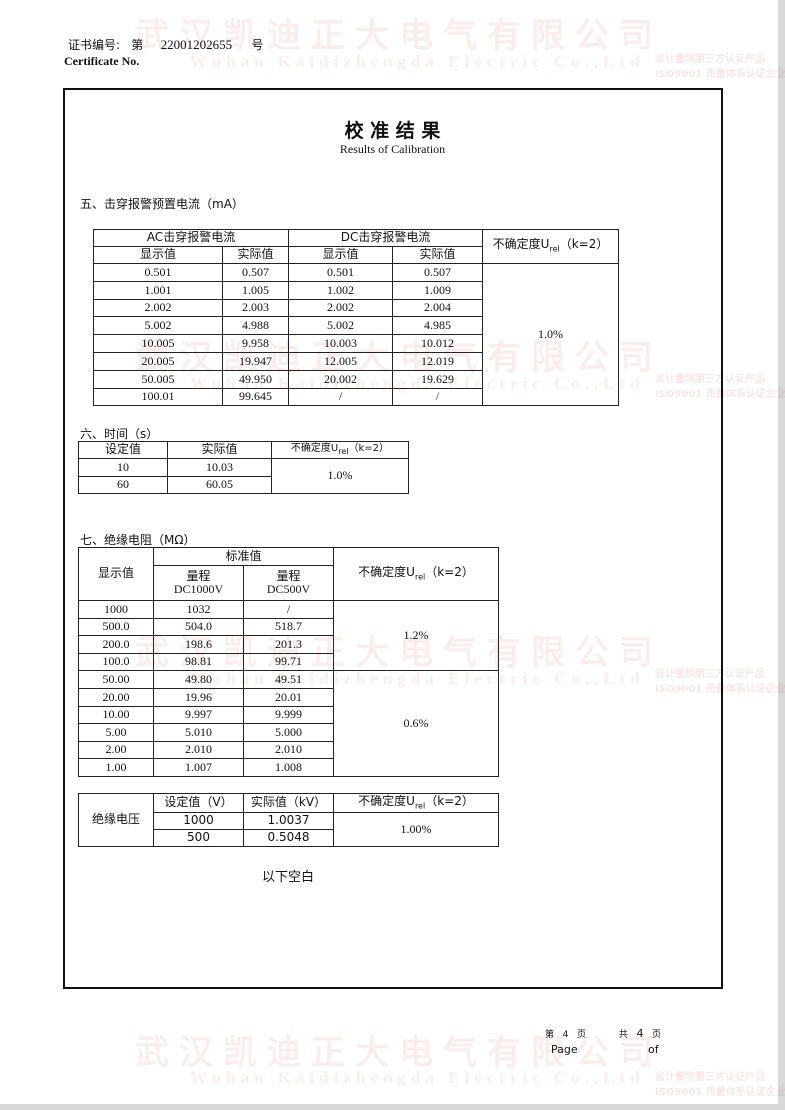 This screenshot has height=1110, width=785. I want to click on table-row: 100.0 98.81 99.71, so click(288, 662).